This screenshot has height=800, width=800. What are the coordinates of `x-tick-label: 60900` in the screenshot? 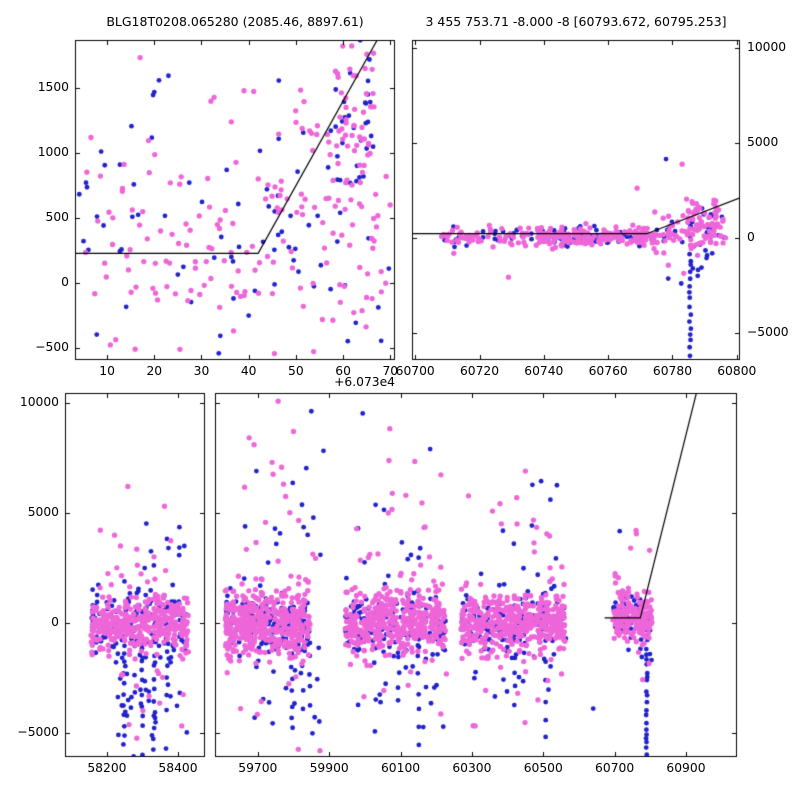 It's located at (686, 768).